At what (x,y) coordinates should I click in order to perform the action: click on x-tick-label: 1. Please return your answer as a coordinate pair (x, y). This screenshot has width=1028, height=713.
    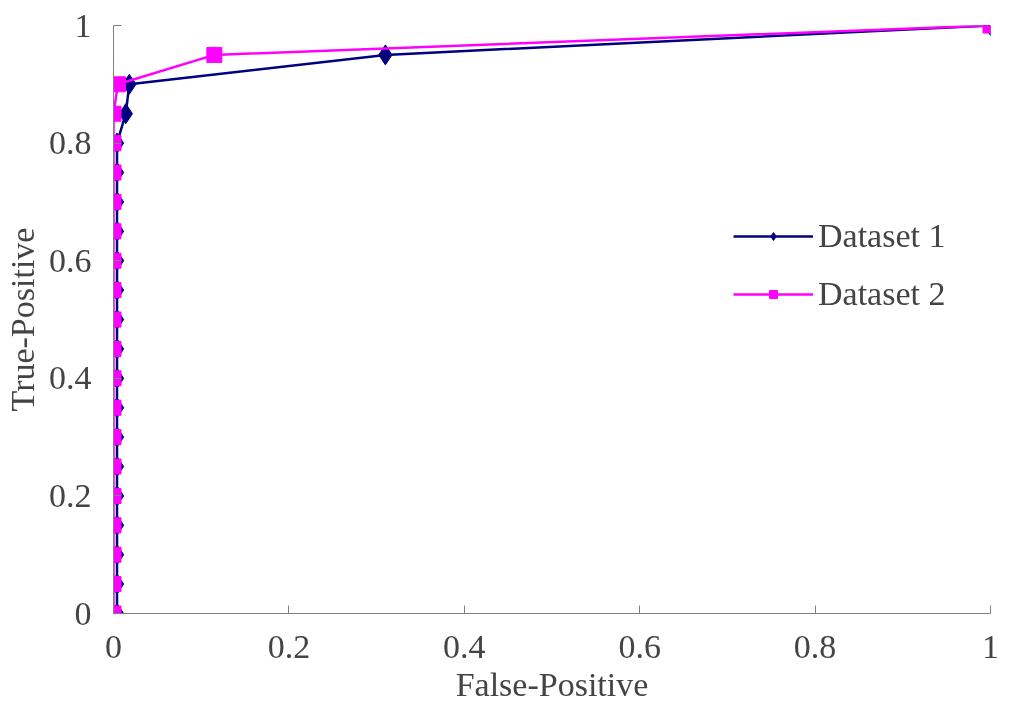
    Looking at the image, I should click on (990, 646).